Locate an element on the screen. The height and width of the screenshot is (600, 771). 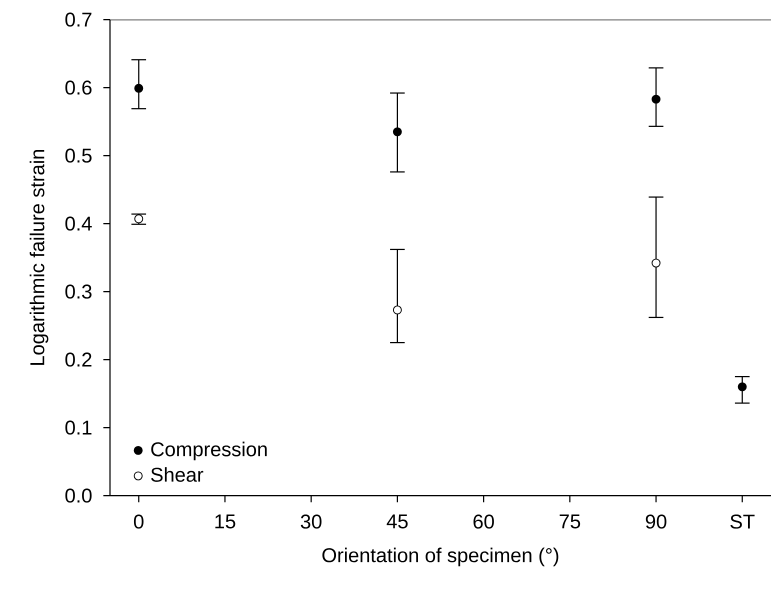
y-tick-label: 0.0 is located at coordinates (78, 495).